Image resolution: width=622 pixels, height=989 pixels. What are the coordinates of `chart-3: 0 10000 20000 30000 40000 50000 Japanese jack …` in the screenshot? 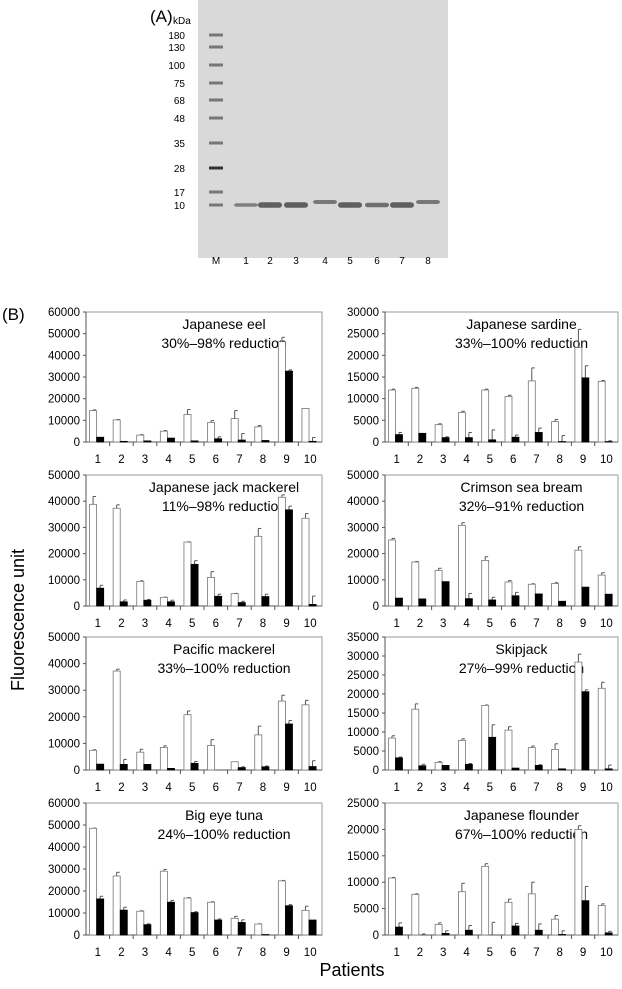 It's located at (185, 550).